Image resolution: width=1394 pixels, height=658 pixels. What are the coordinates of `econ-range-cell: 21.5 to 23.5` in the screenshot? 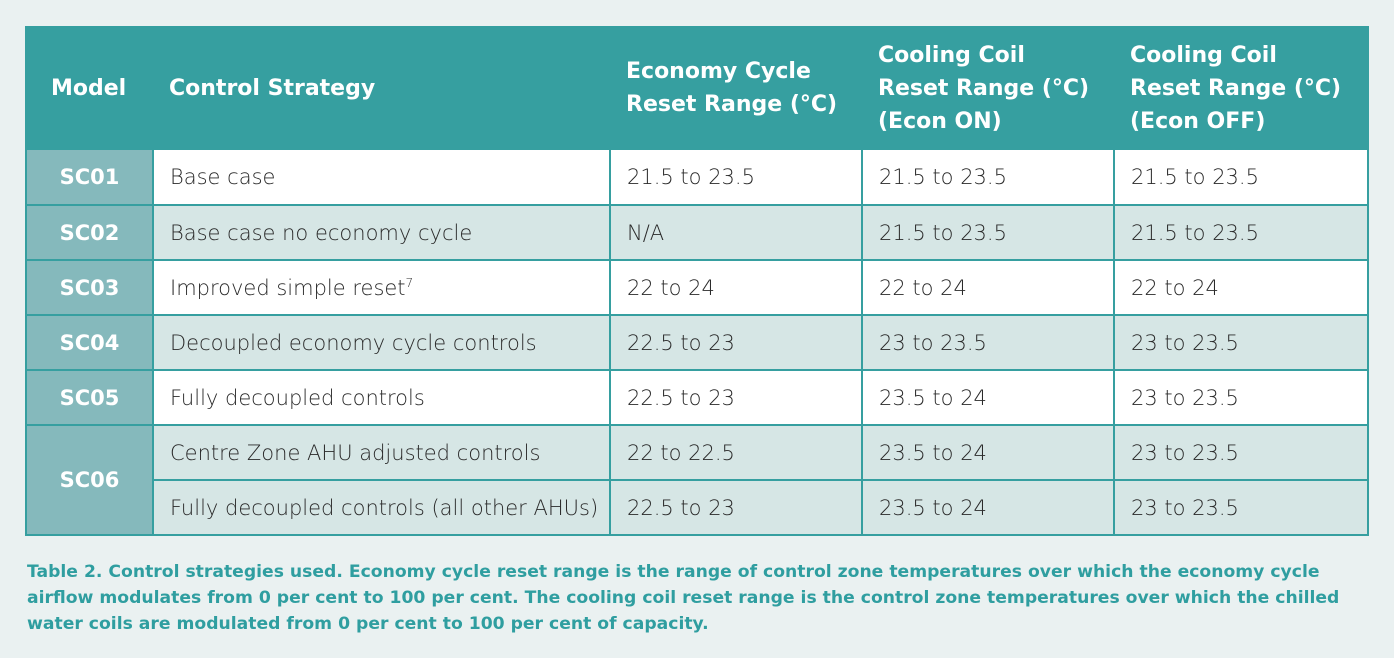 It's located at (736, 178).